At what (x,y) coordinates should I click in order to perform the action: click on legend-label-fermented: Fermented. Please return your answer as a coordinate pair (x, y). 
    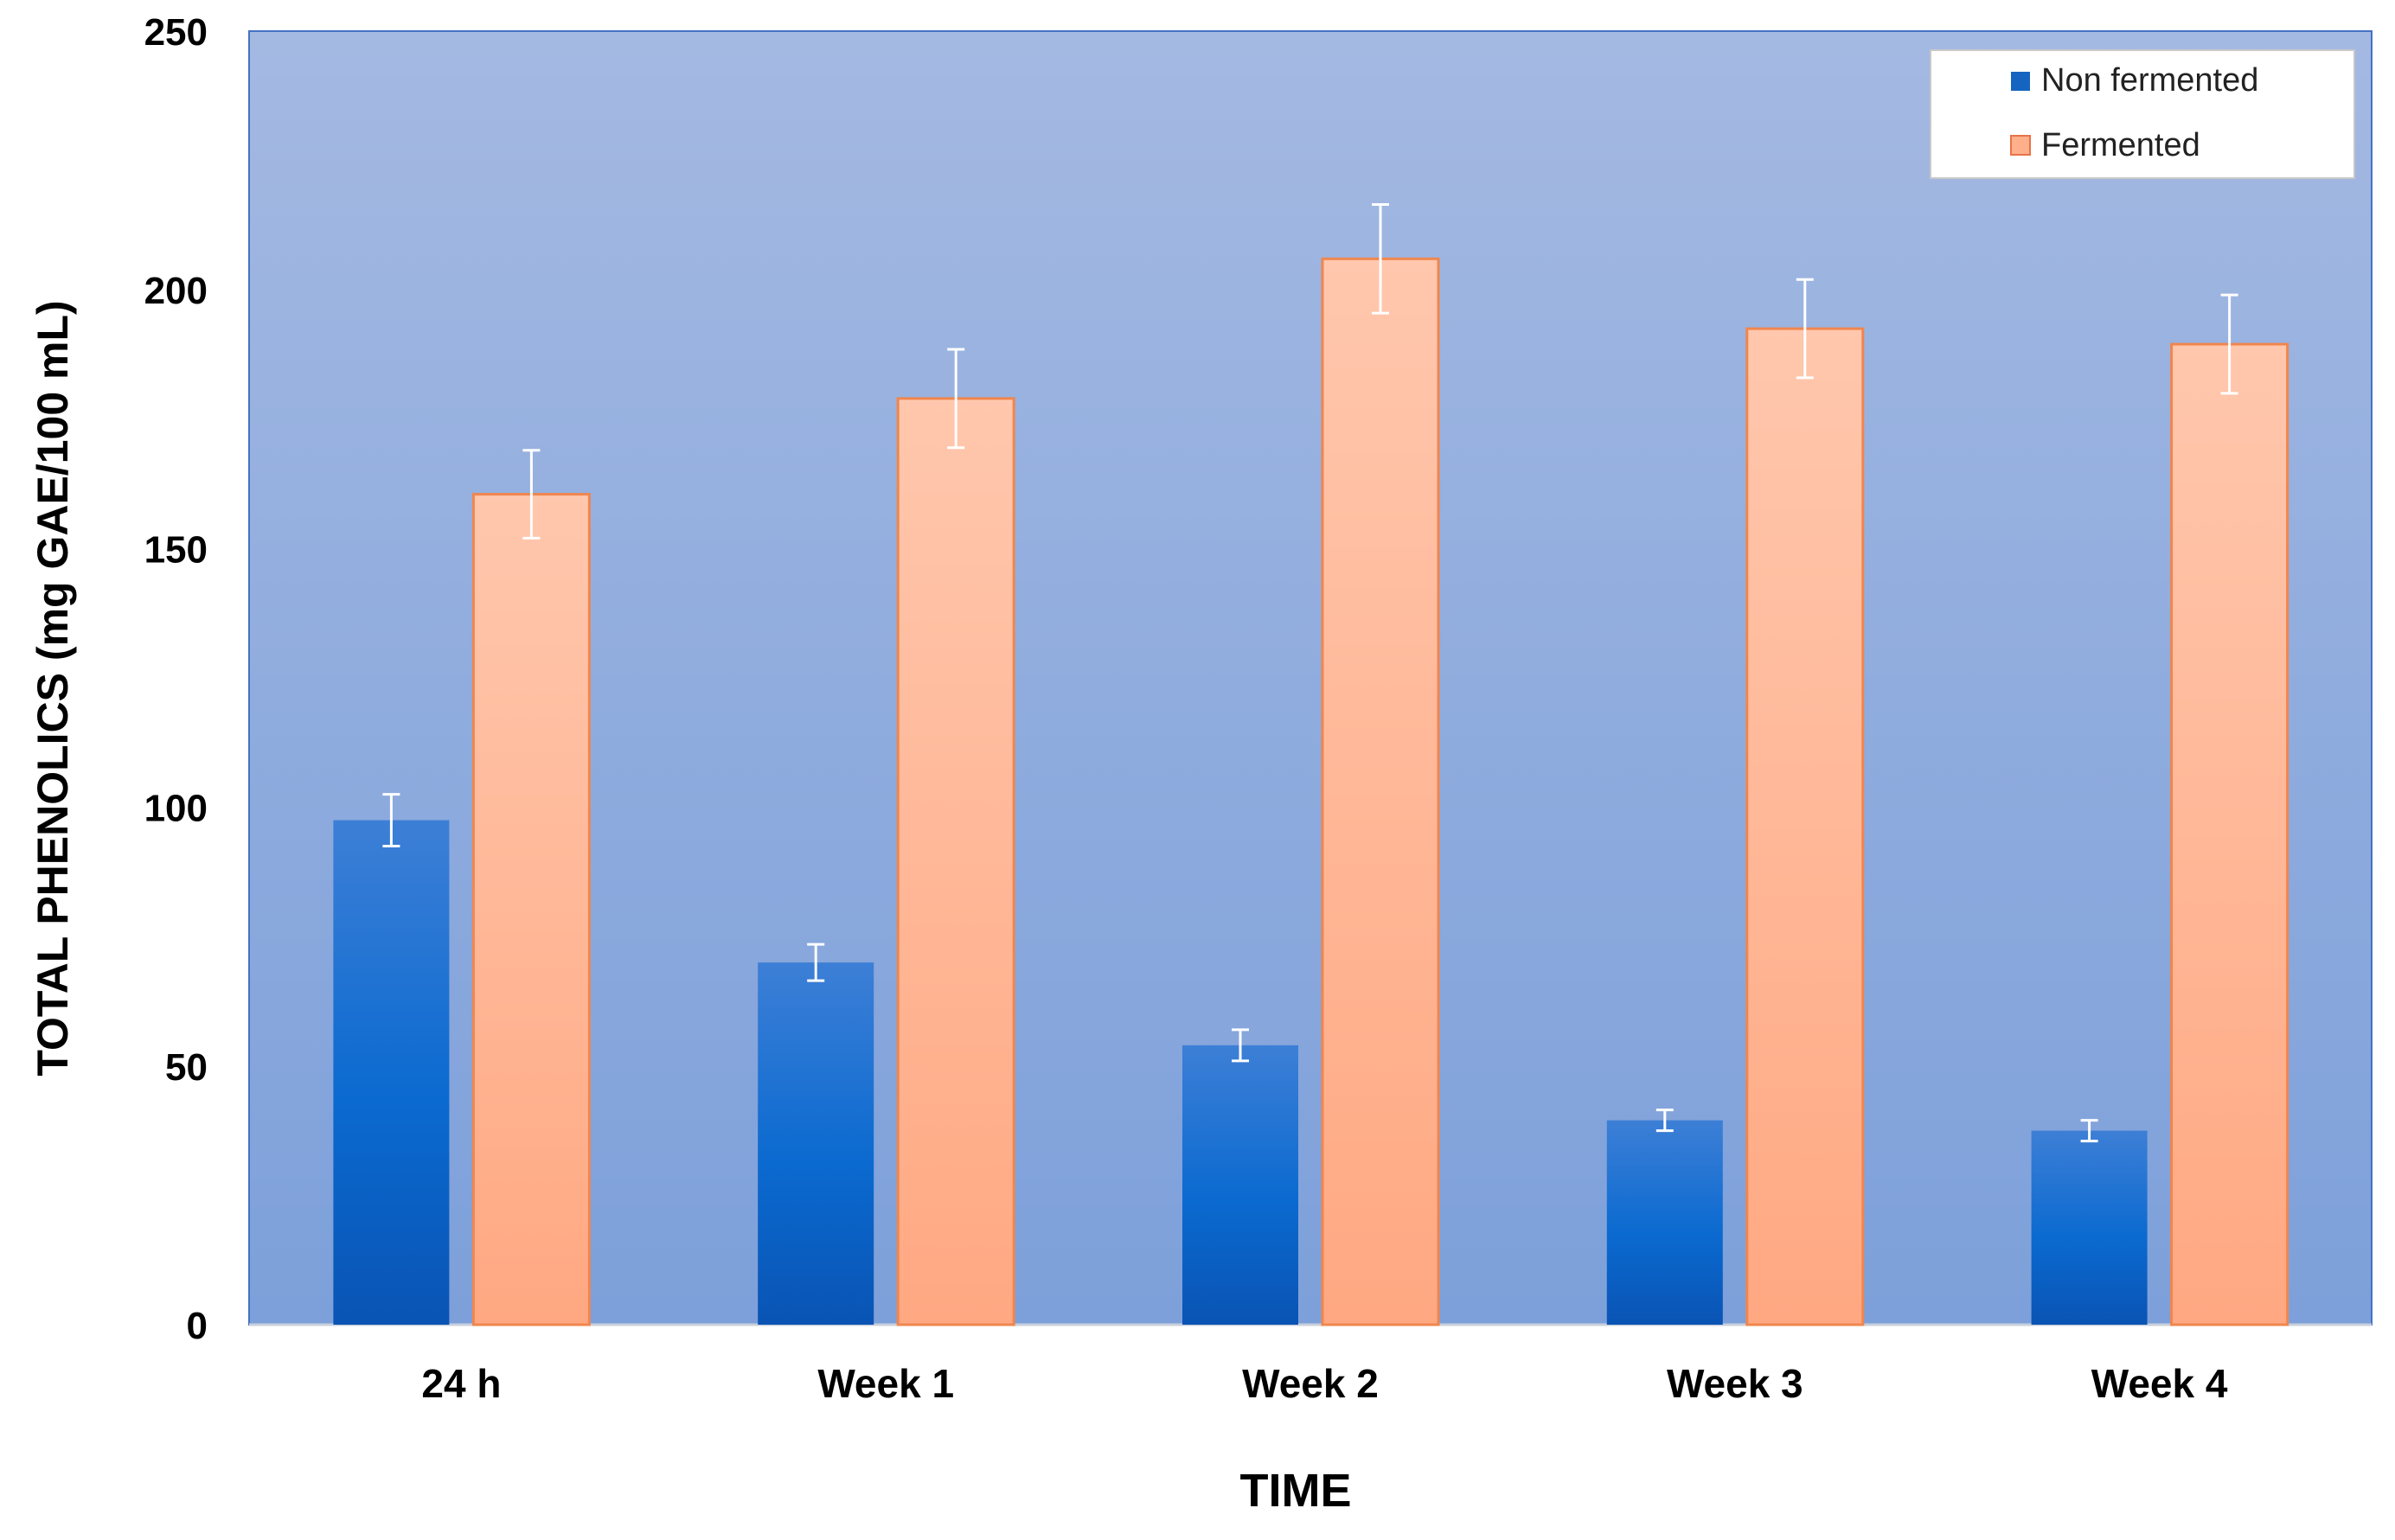
    Looking at the image, I should click on (2120, 145).